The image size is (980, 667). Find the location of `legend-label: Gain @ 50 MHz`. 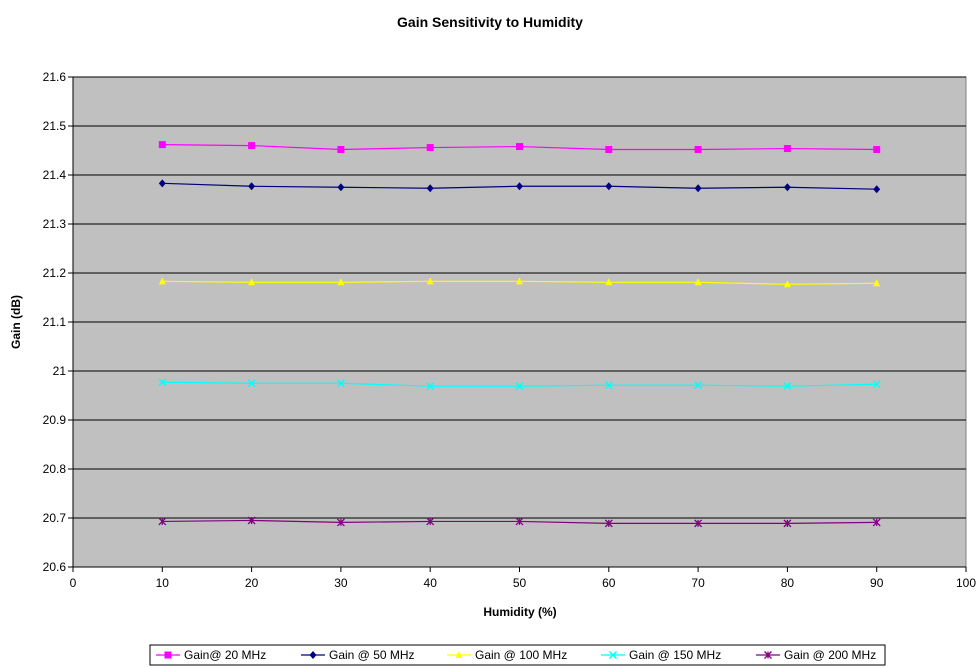

legend-label: Gain @ 50 MHz is located at coordinates (372, 655).